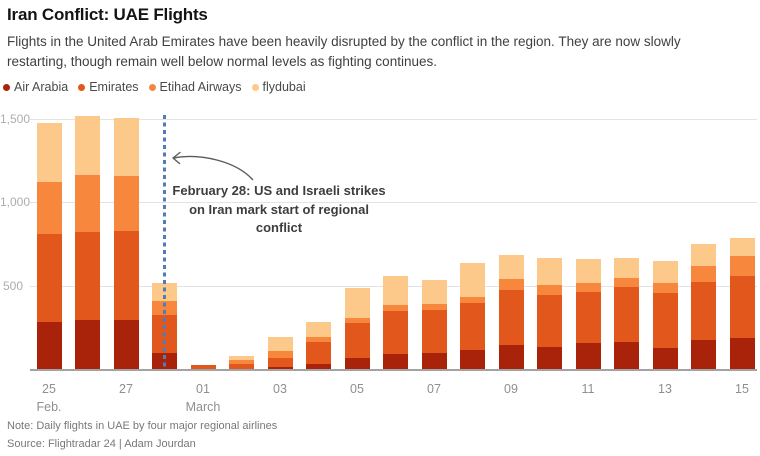 Image resolution: width=760 pixels, height=456 pixels. I want to click on legend-item-air-arabia: Air Arabia, so click(35, 87).